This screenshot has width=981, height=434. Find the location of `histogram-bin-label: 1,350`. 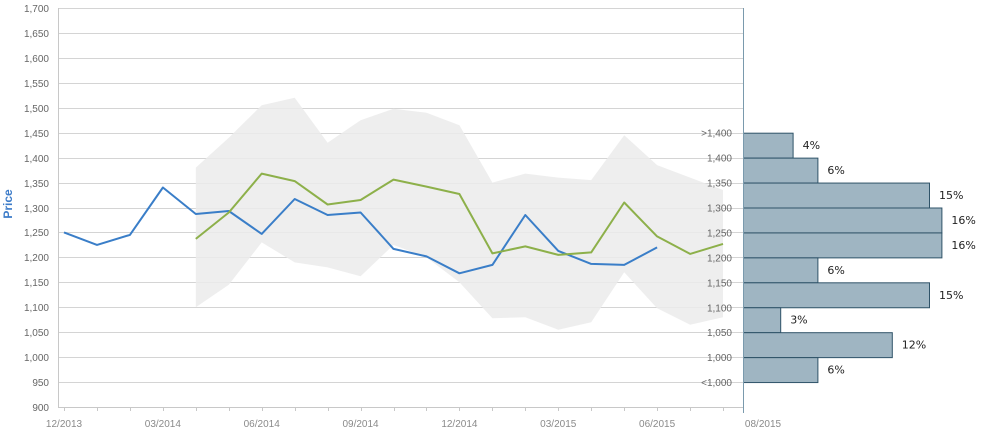

histogram-bin-label: 1,350 is located at coordinates (719, 184).